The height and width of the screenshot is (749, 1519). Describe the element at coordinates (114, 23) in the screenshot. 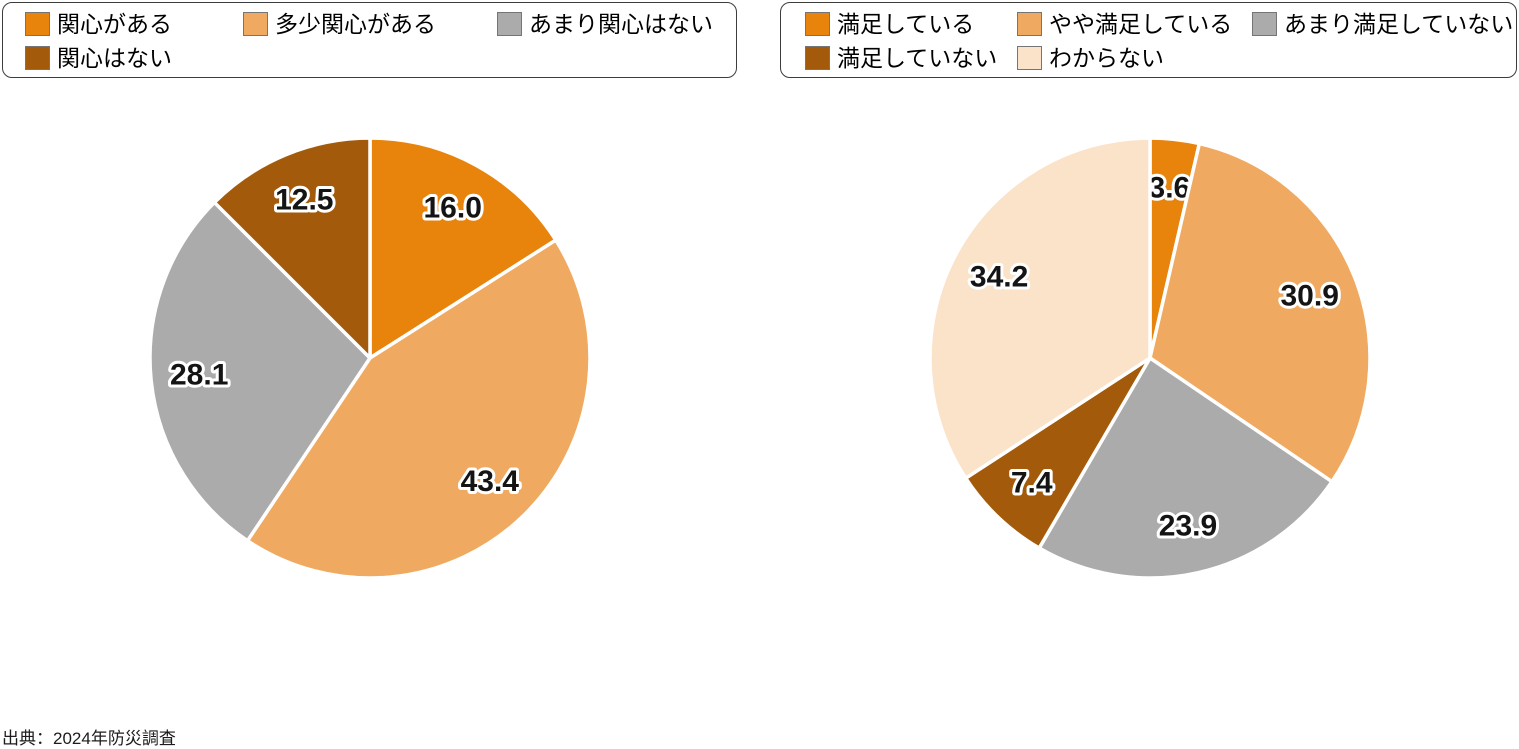

I see `legend-label: 関心がある` at that location.